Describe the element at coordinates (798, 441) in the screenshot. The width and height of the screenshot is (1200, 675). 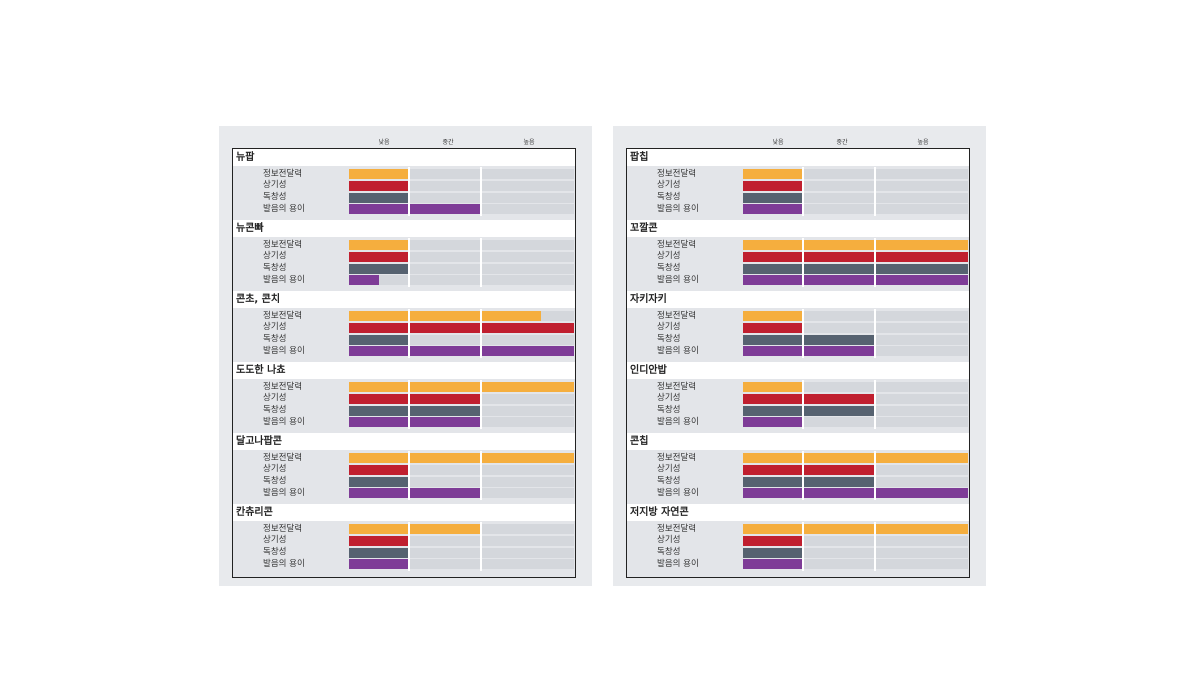
I see `group-title: 콘칩` at that location.